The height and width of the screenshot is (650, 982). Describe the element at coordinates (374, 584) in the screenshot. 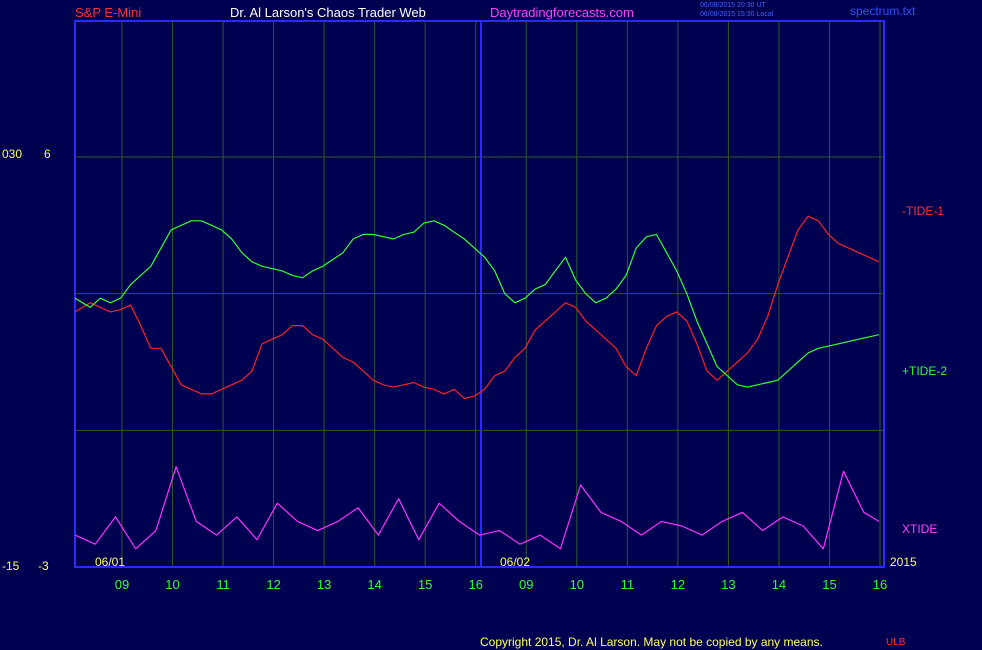

I see `x-tick-label-5: 14` at that location.